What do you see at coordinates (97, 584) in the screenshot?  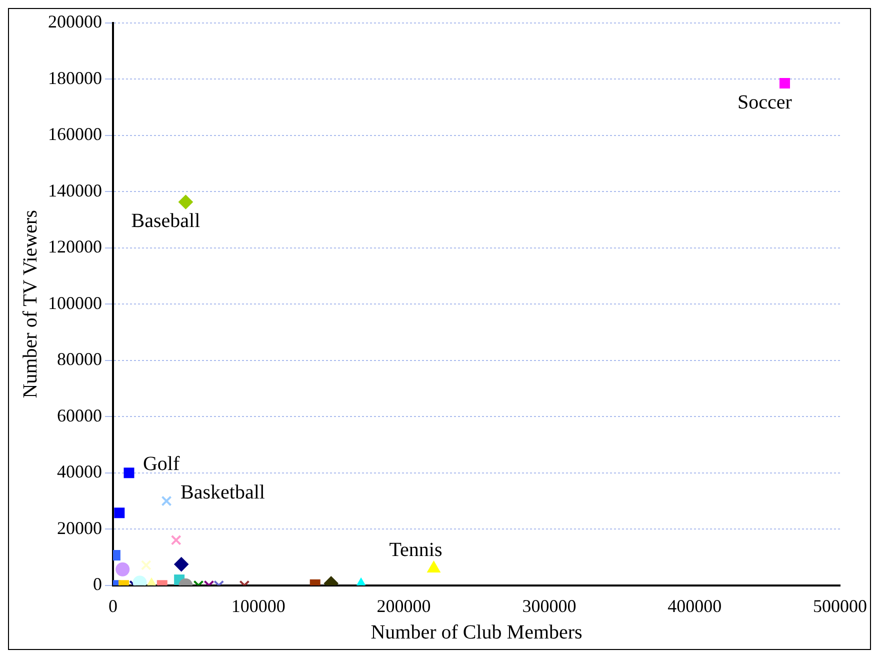 I see `y-tick-label: 0` at bounding box center [97, 584].